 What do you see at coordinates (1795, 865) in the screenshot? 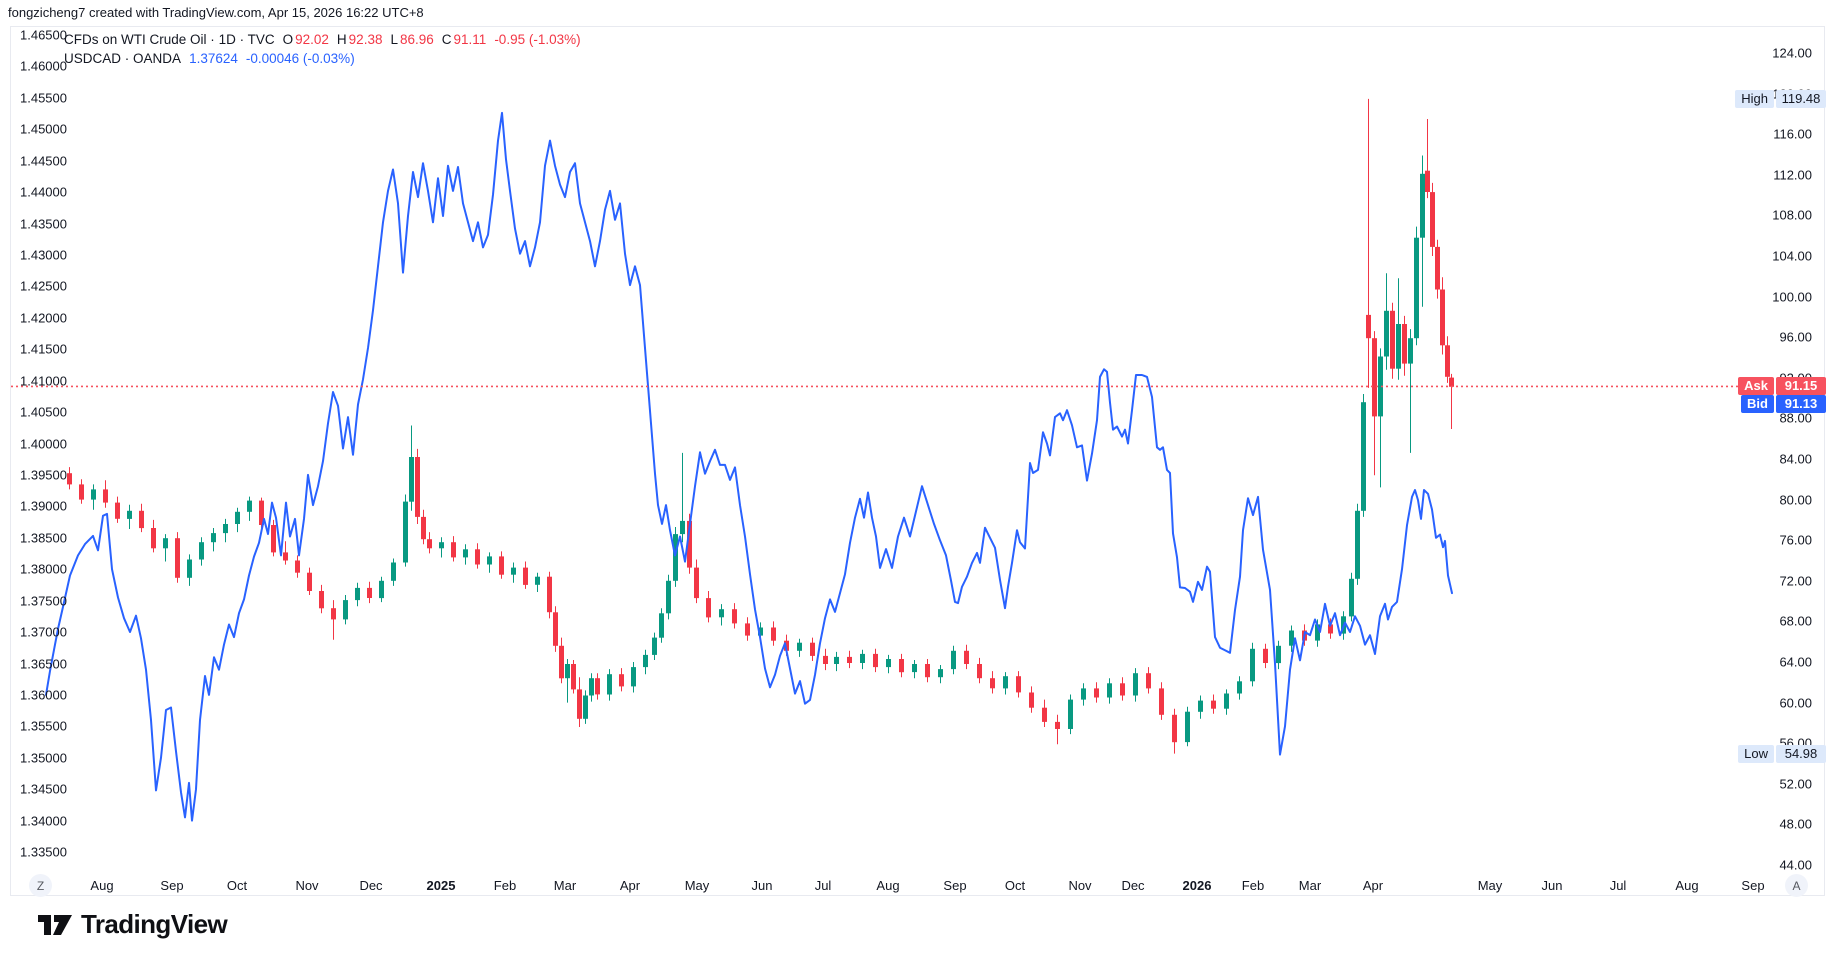
I see `right-axis-label: 44.00` at bounding box center [1795, 865].